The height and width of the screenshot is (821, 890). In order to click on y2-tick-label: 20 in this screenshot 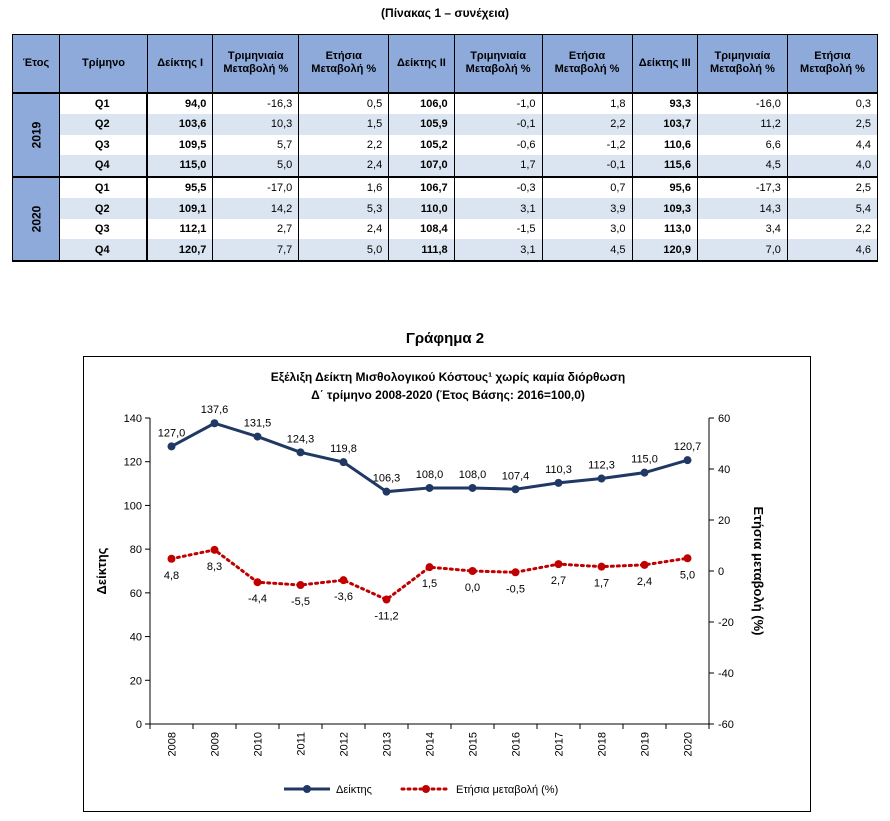, I will do `click(724, 521)`.